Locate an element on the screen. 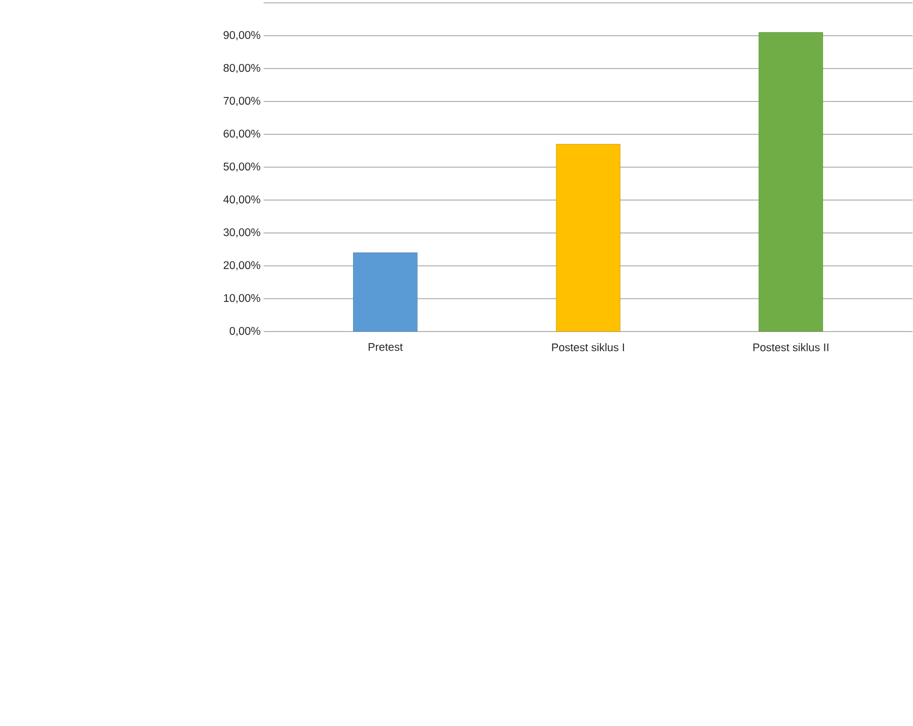  y-tick-label: 20,00% is located at coordinates (242, 265).